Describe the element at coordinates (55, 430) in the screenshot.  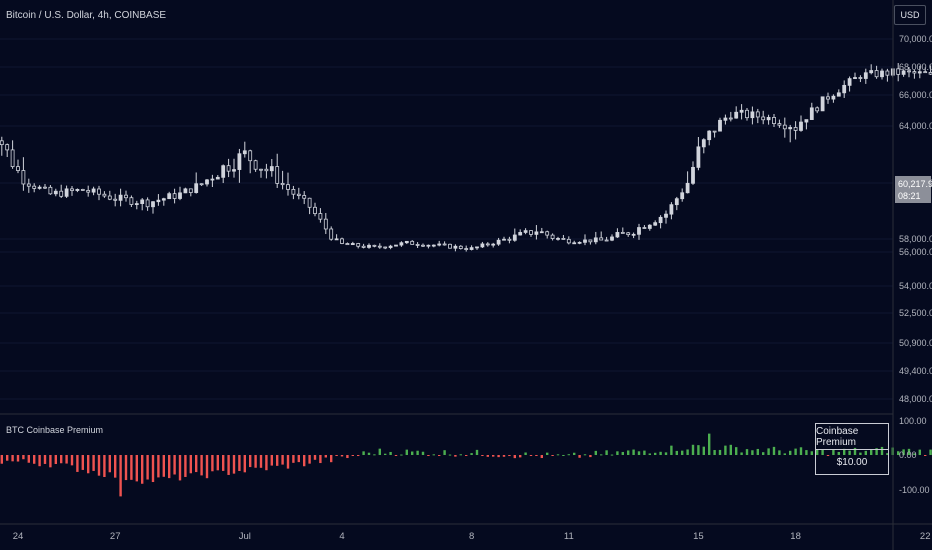
I see `indicator-name: BTC Coinbase Premium` at that location.